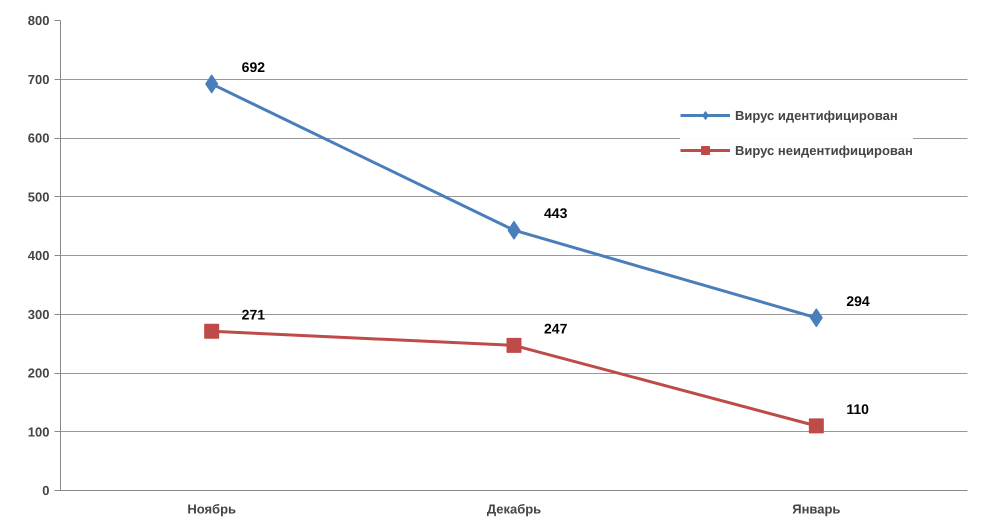 Image resolution: width=987 pixels, height=530 pixels. What do you see at coordinates (39, 314) in the screenshot?
I see `y-tick-label: 300` at bounding box center [39, 314].